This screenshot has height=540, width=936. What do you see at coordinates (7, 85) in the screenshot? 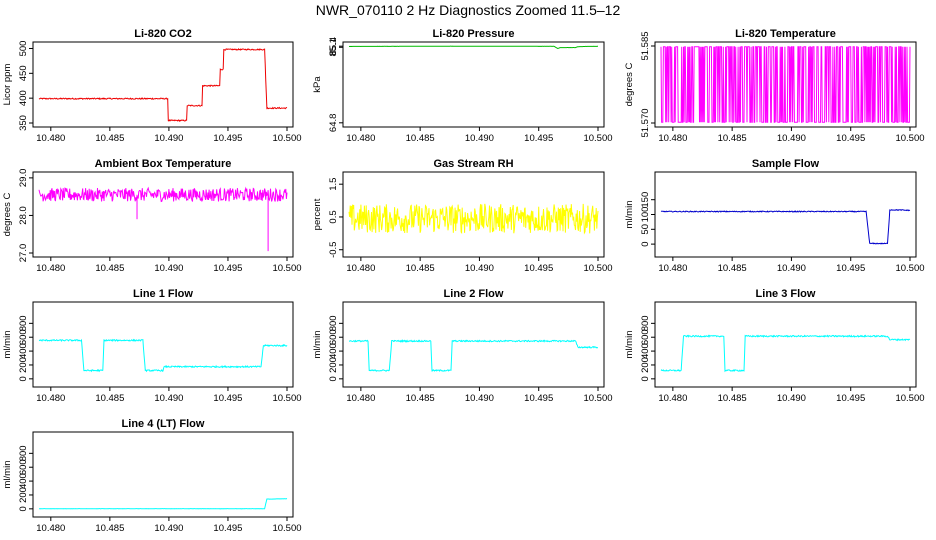
I see `y-axis-label: Licor ppm` at bounding box center [7, 85].